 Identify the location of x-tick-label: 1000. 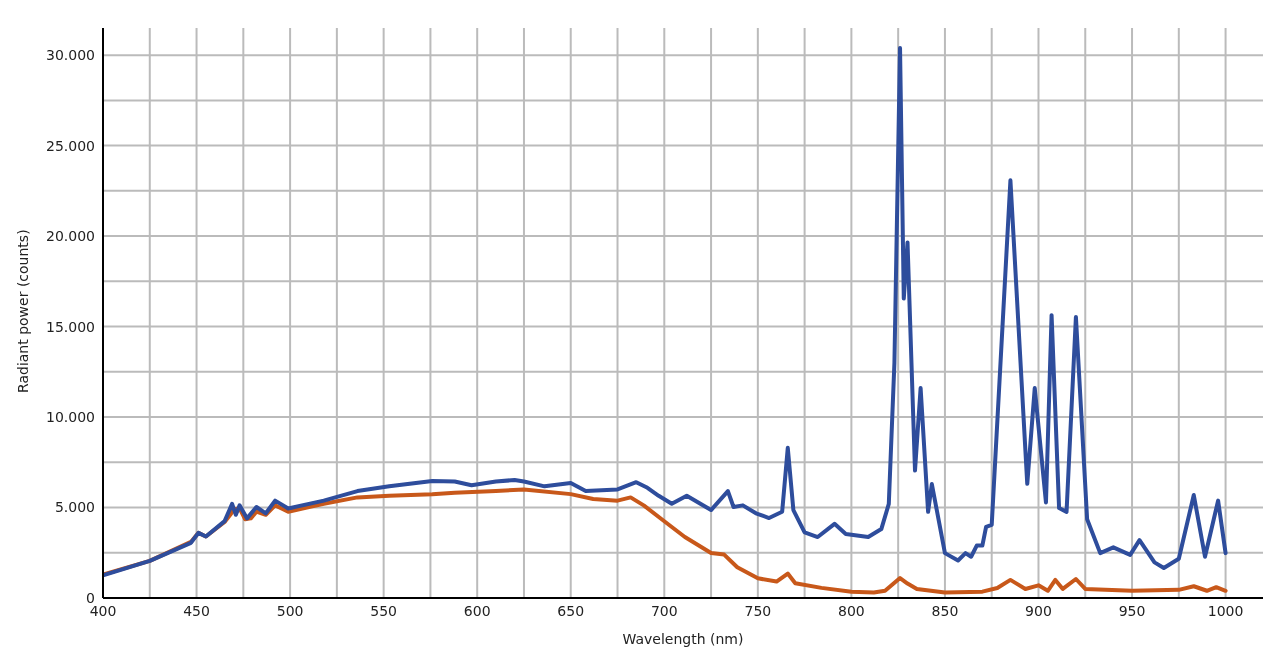
(1225, 610).